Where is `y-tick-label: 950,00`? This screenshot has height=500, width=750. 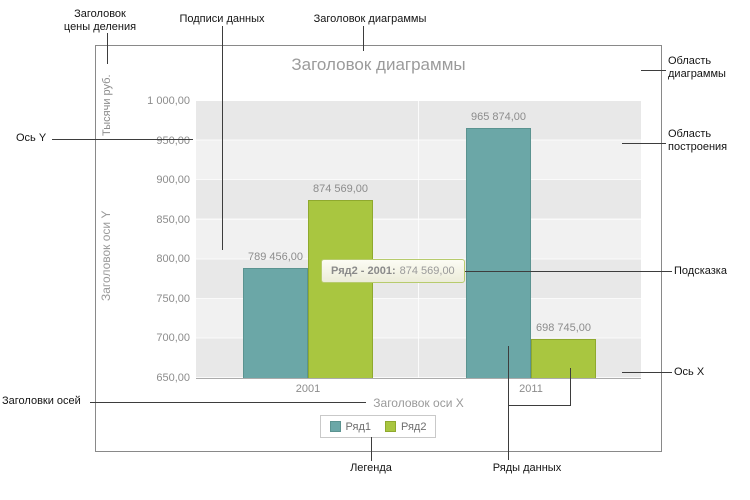 y-tick-label: 950,00 is located at coordinates (173, 140).